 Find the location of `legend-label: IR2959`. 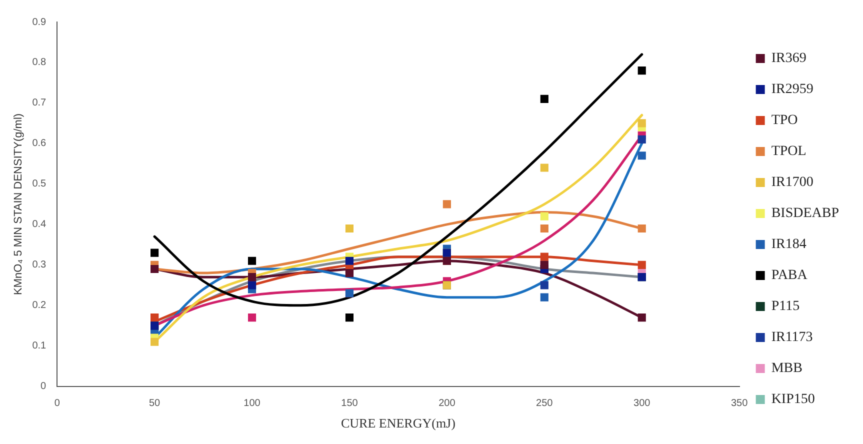

legend-label: IR2959 is located at coordinates (792, 90).